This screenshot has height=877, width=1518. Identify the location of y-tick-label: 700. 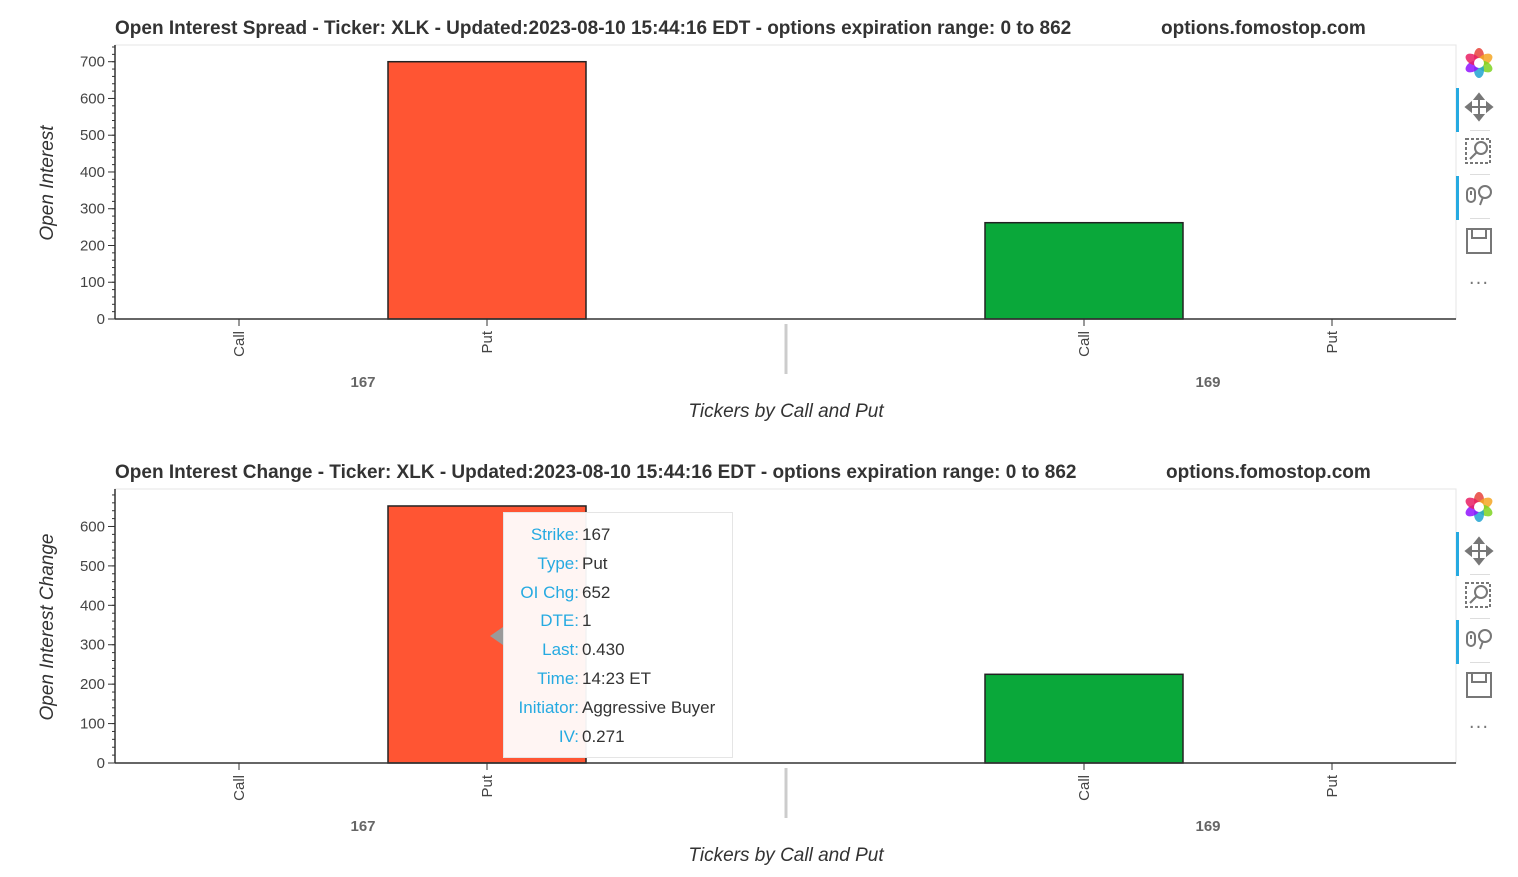
(92, 62).